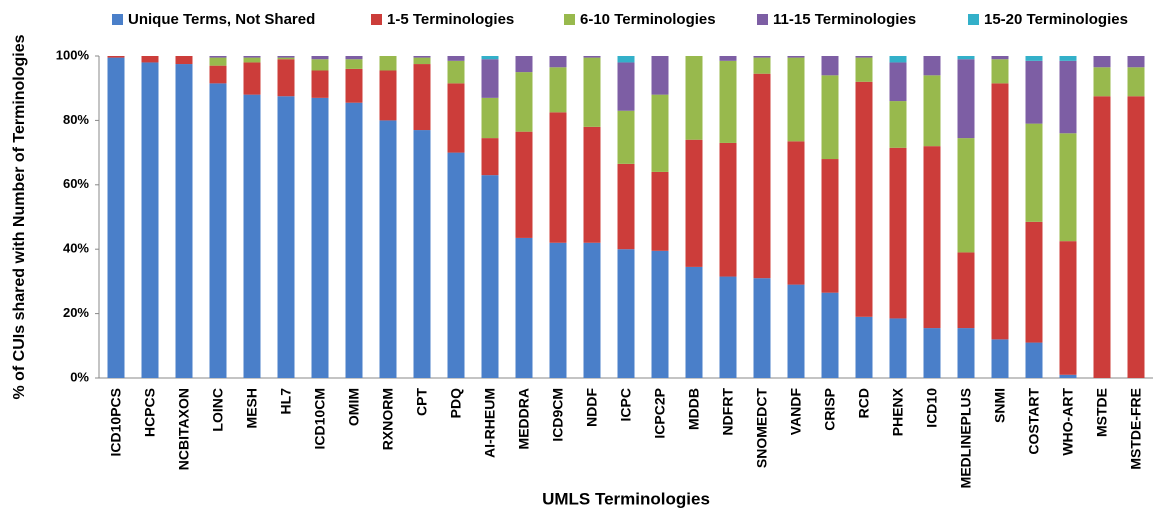 This screenshot has height=511, width=1156. What do you see at coordinates (116, 422) in the screenshot?
I see `x-tick-label: ICD10PCS` at bounding box center [116, 422].